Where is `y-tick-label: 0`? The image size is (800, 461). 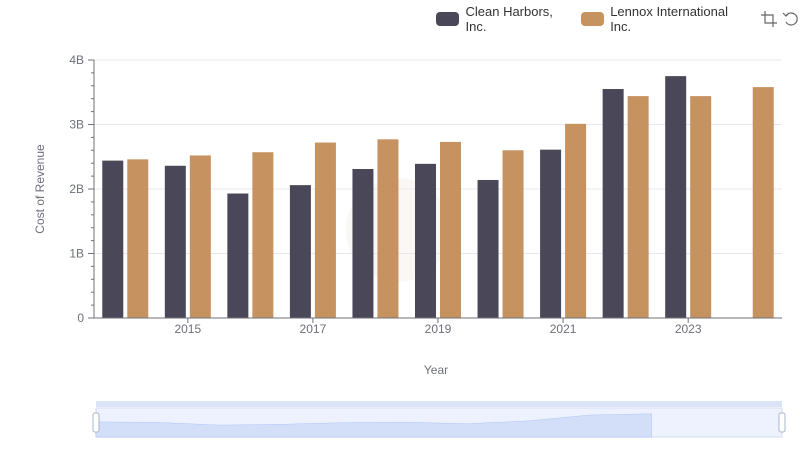
y-tick-label: 0 is located at coordinates (80, 318).